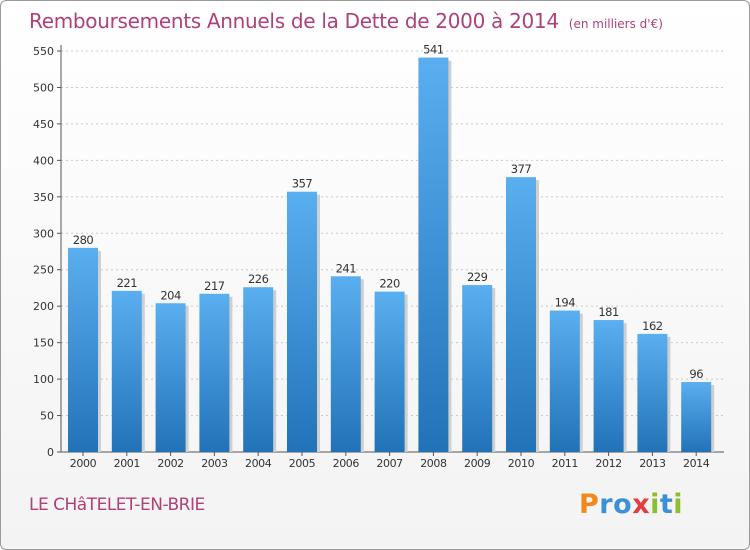  Describe the element at coordinates (608, 312) in the screenshot. I see `bar-value-label: 181` at that location.